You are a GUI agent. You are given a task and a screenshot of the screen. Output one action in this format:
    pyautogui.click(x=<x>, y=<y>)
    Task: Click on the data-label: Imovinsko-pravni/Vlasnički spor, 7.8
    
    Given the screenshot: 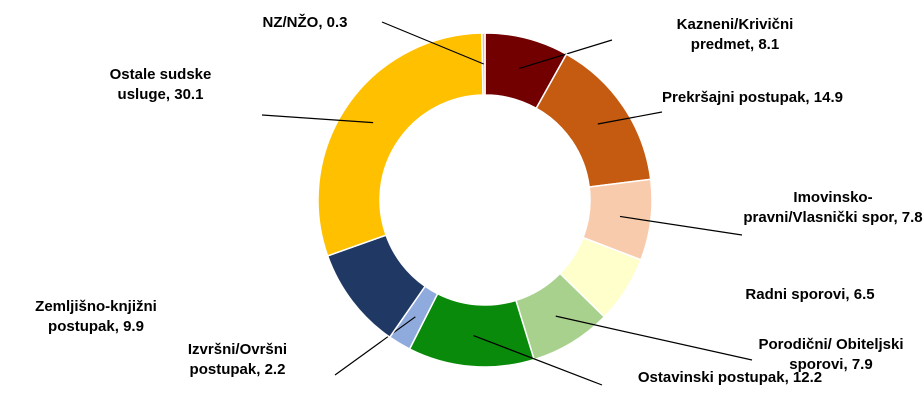 What is the action you would take?
    pyautogui.click(x=833, y=207)
    